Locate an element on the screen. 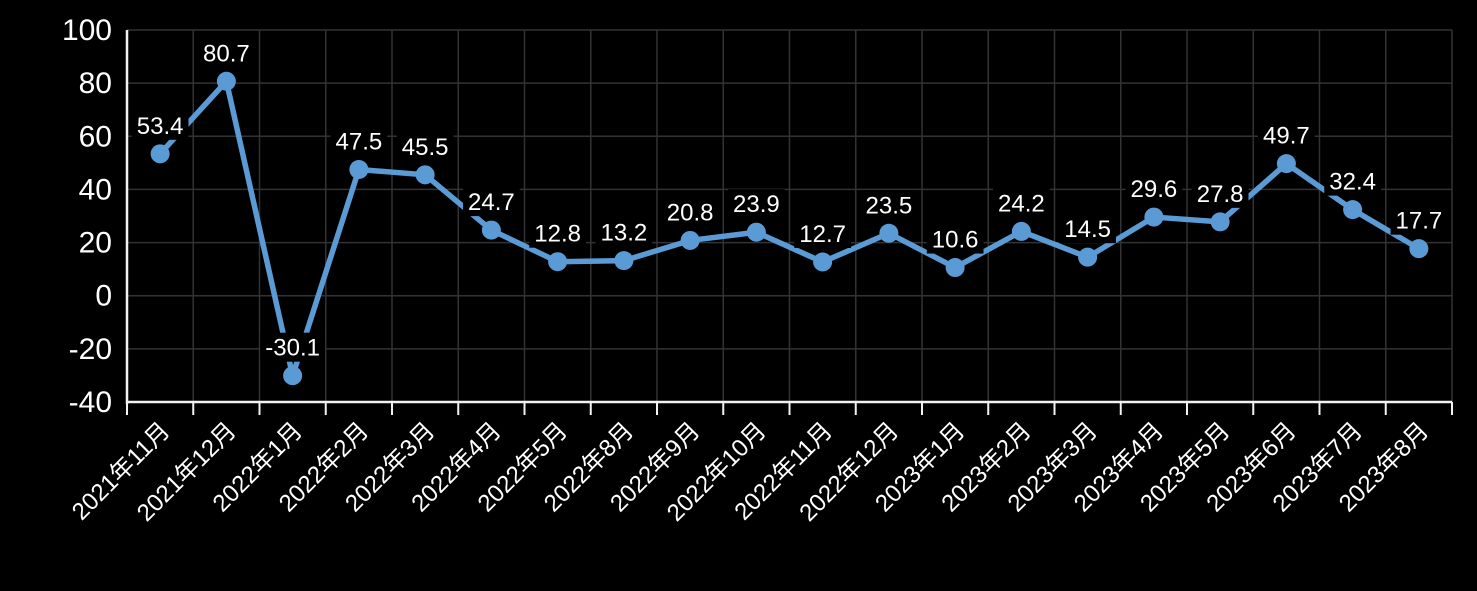 The width and height of the screenshot is (1477, 591). data-label: 24.7 is located at coordinates (491, 202).